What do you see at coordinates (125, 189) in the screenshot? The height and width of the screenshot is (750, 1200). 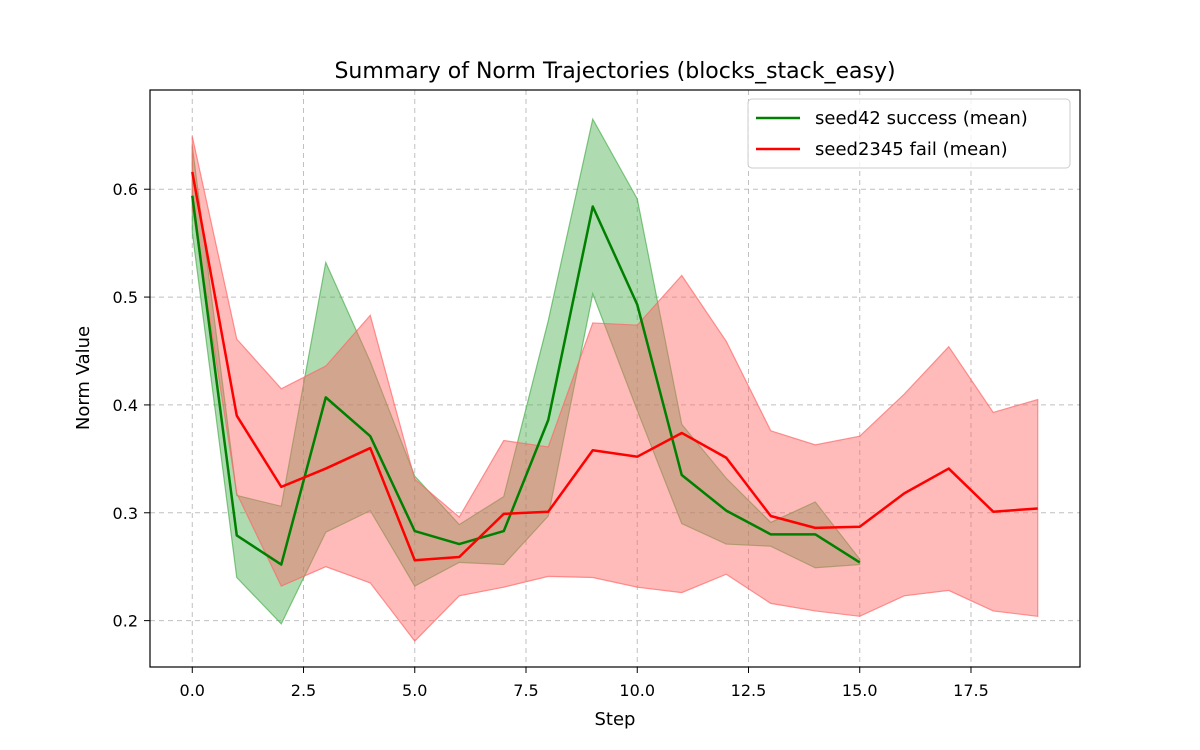 I see `y-tick-label: 0.6` at bounding box center [125, 189].